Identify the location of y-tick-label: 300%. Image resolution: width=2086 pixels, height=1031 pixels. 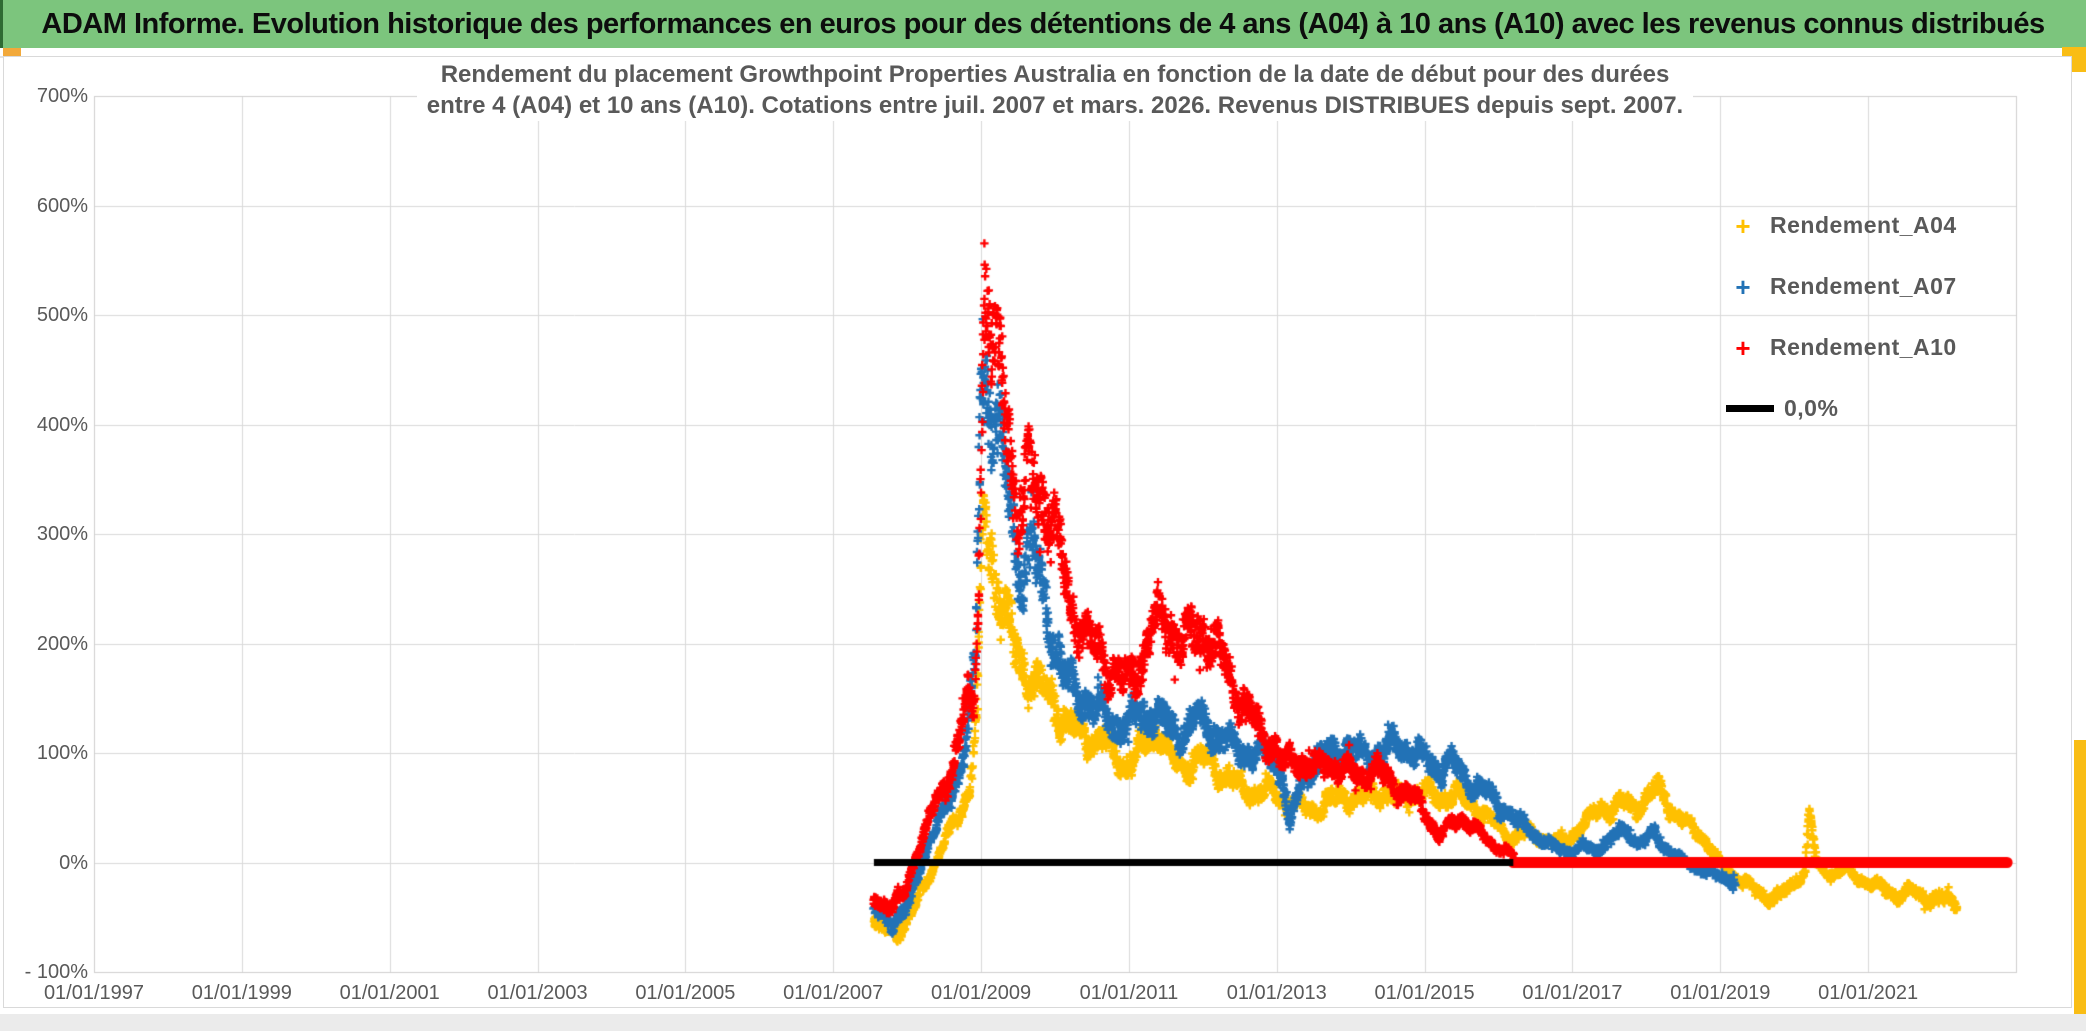
(62, 534).